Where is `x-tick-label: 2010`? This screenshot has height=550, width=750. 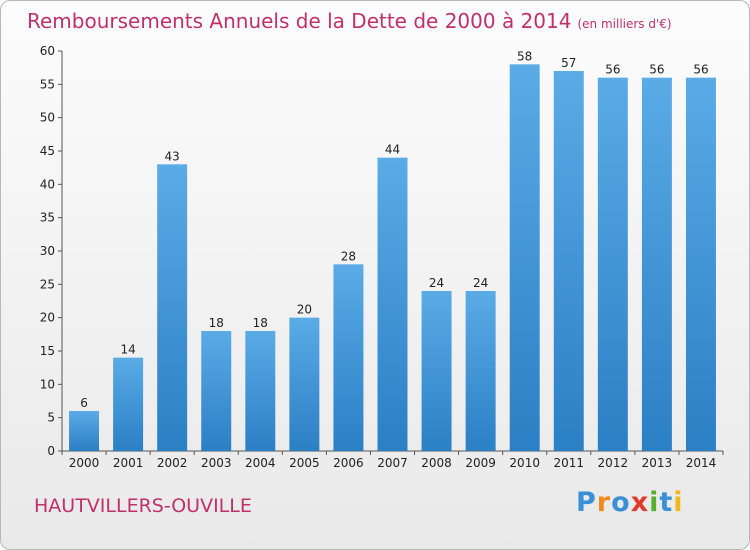
x-tick-label: 2010 is located at coordinates (524, 463).